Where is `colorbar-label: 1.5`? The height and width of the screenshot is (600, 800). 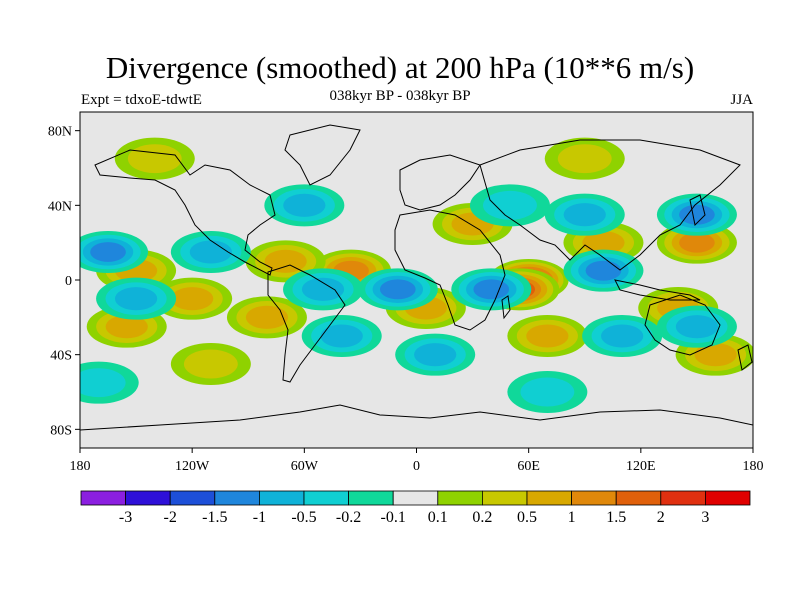
colorbar-label: 1.5 is located at coordinates (616, 517).